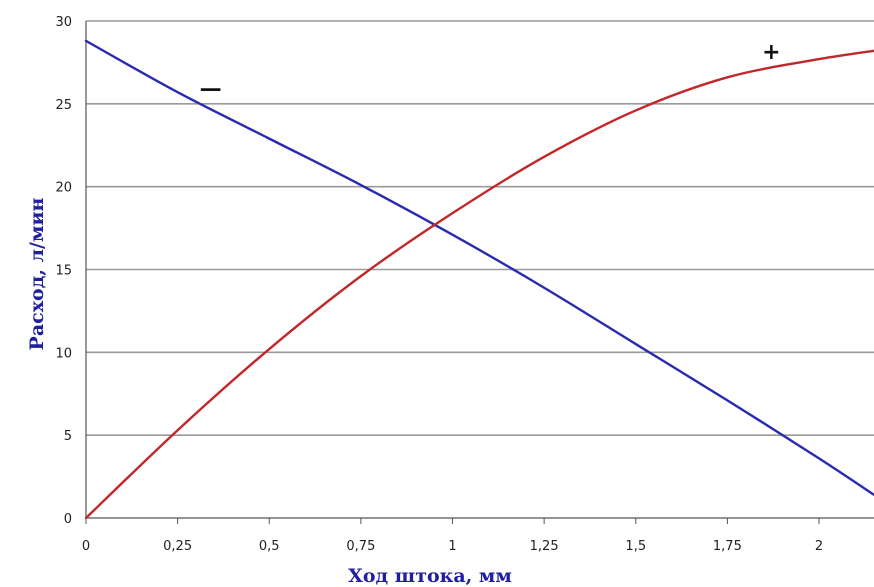  Describe the element at coordinates (490, 70) in the screenshot. I see `annotation-layer: —+` at that location.